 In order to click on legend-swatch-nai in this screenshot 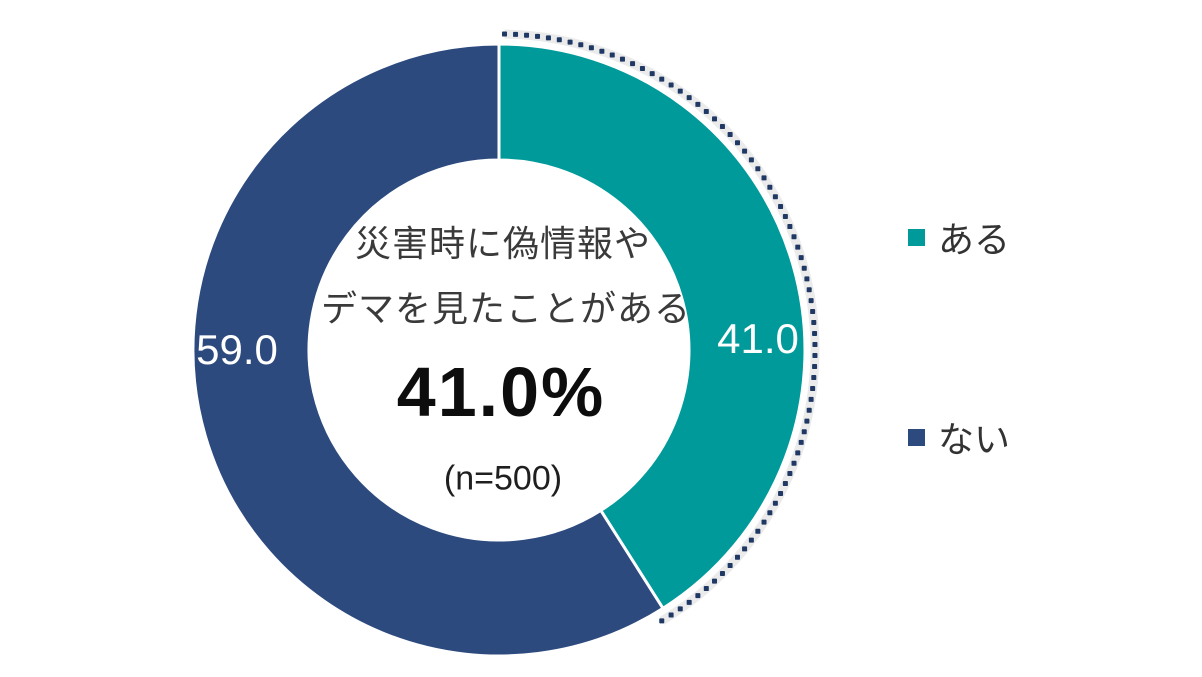, I will do `click(916, 437)`.